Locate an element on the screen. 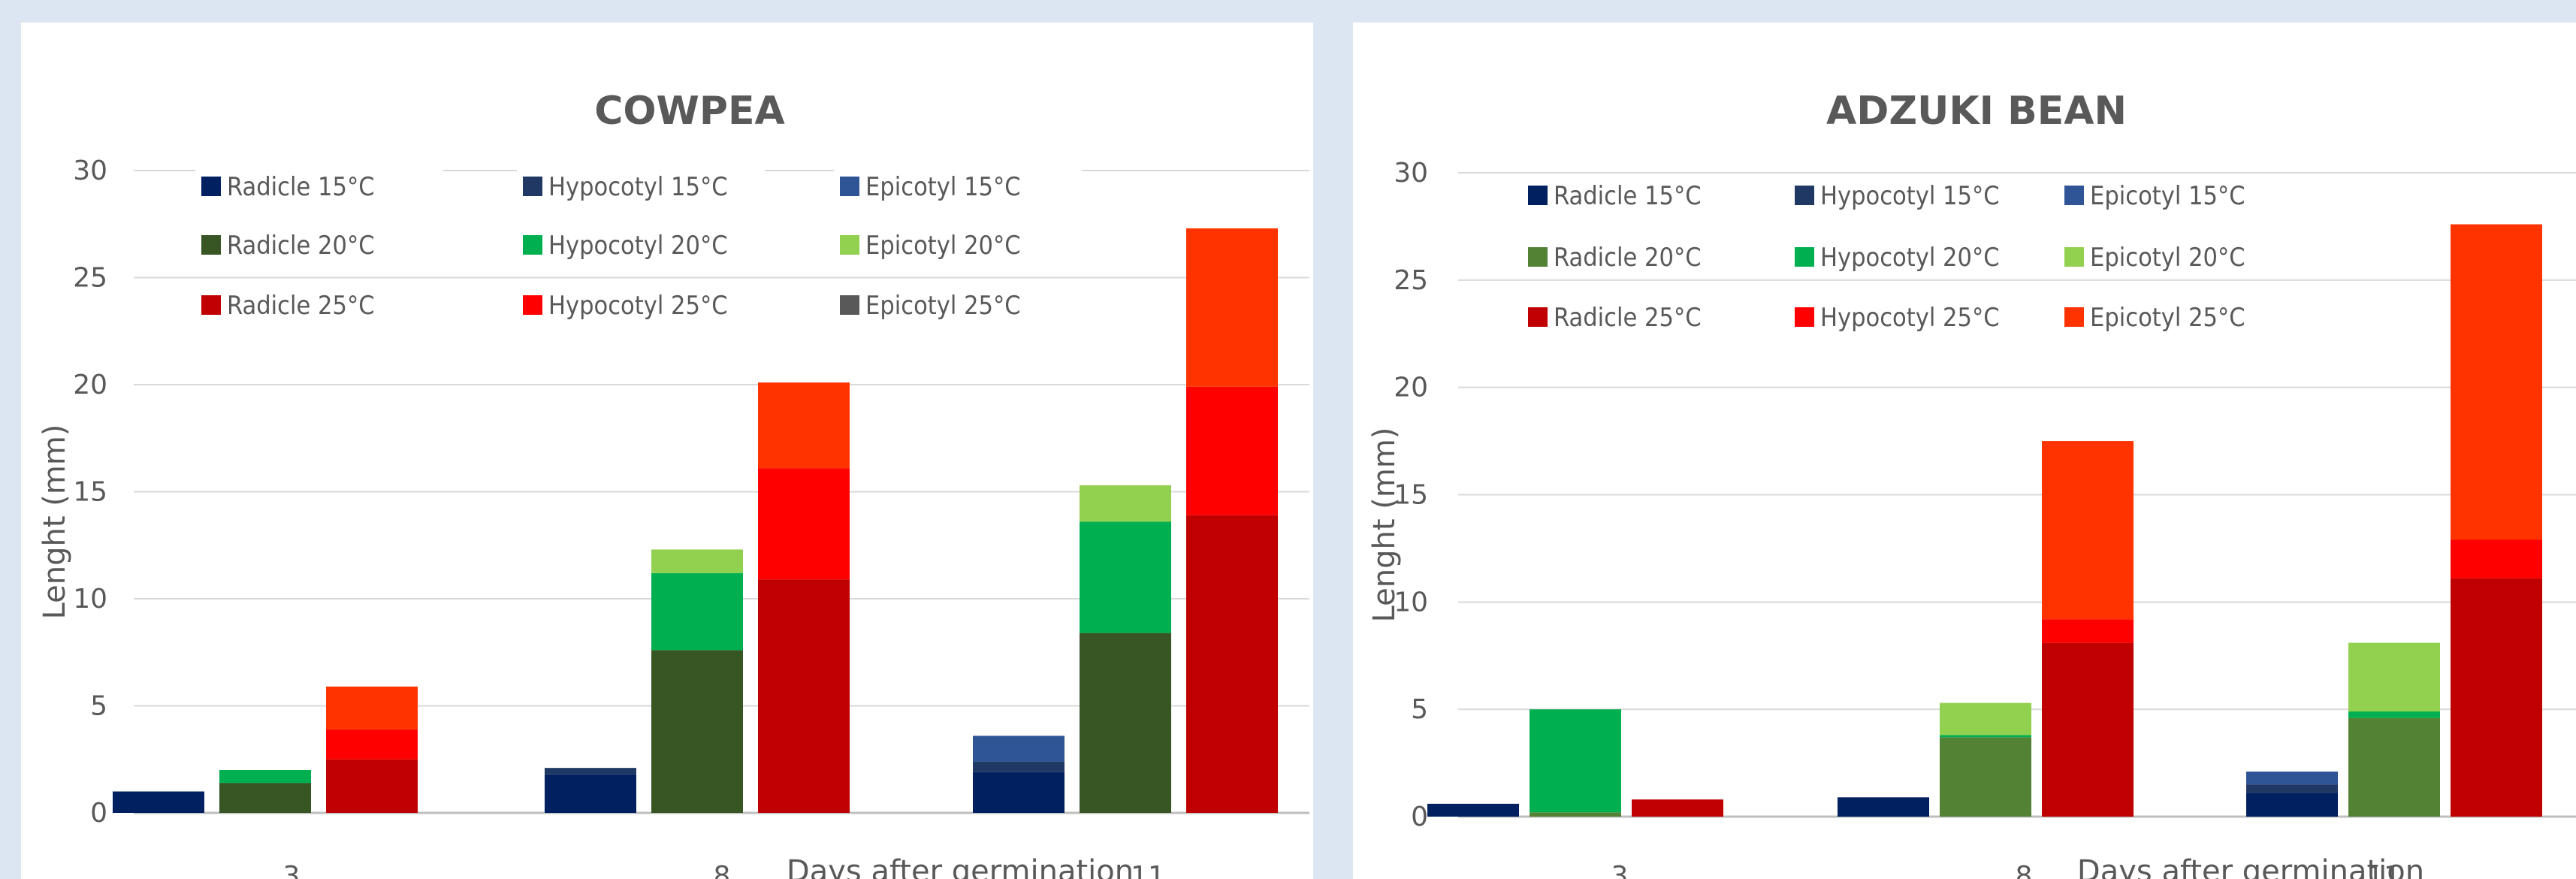 The height and width of the screenshot is (879, 2576). y-tick-label: 20 is located at coordinates (90, 385).